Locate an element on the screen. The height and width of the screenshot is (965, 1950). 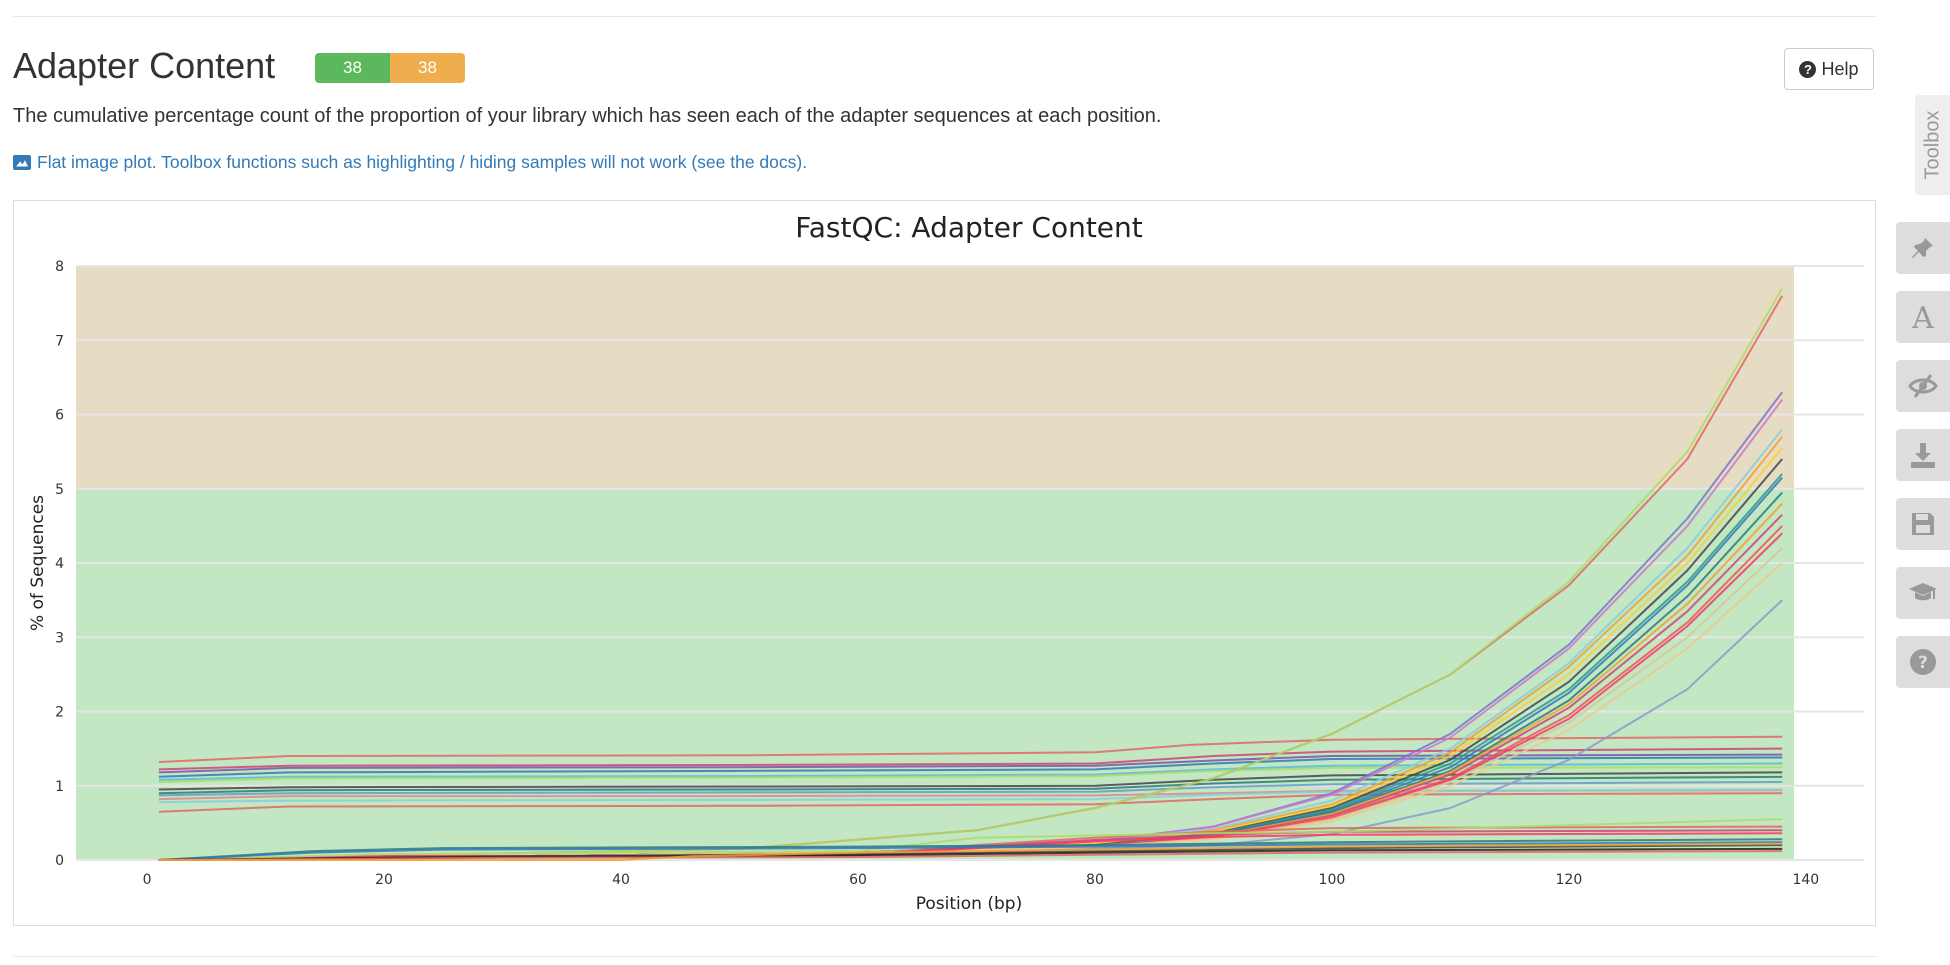
y-axis-ticks: 0 1 2 3 4 5 6 7 8 is located at coordinates (59, 564).